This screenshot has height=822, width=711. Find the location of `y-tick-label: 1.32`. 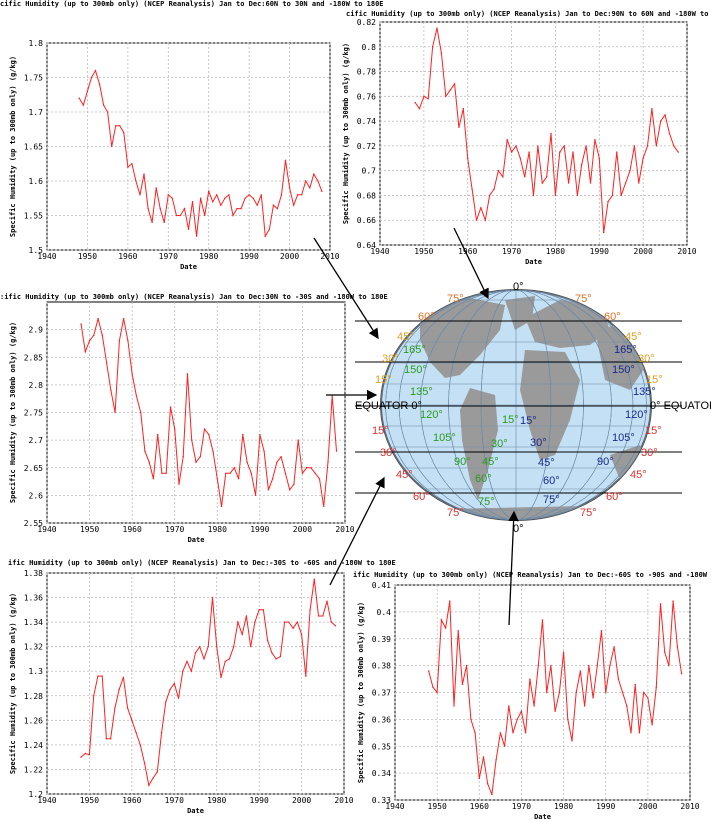

y-tick-label: 1.32 is located at coordinates (33, 647).